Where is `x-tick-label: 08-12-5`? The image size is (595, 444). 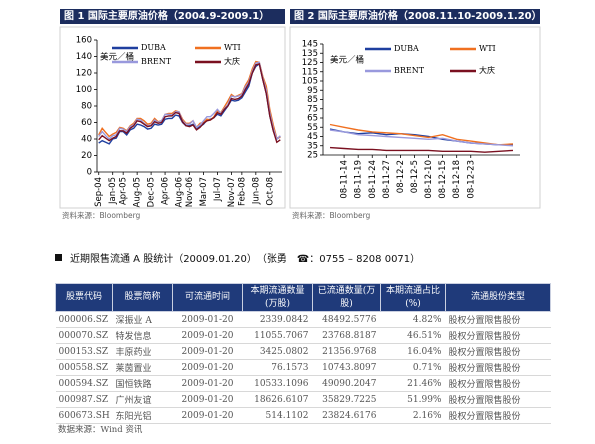
x-tick-label: 08-12-5 is located at coordinates (415, 176).